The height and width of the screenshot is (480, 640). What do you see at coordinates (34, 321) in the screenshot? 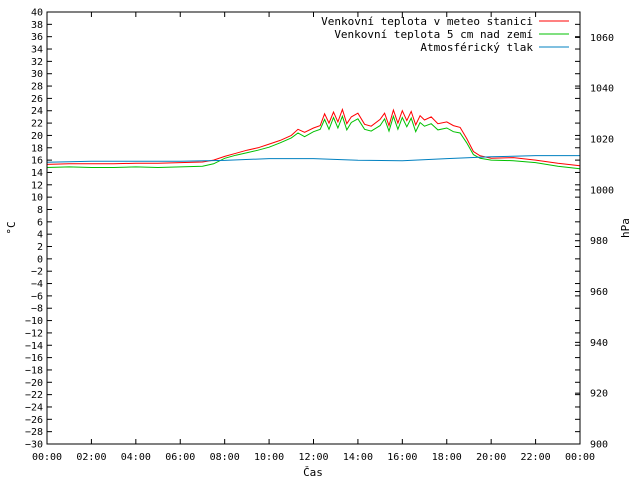
I see `y-left-tick-label: −10` at bounding box center [34, 321].